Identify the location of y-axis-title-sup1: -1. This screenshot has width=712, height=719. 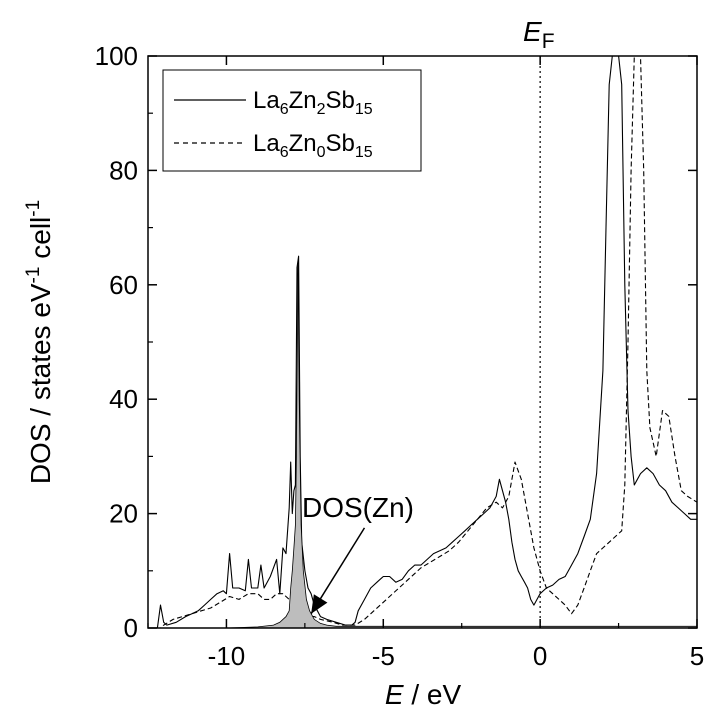
(33, 275).